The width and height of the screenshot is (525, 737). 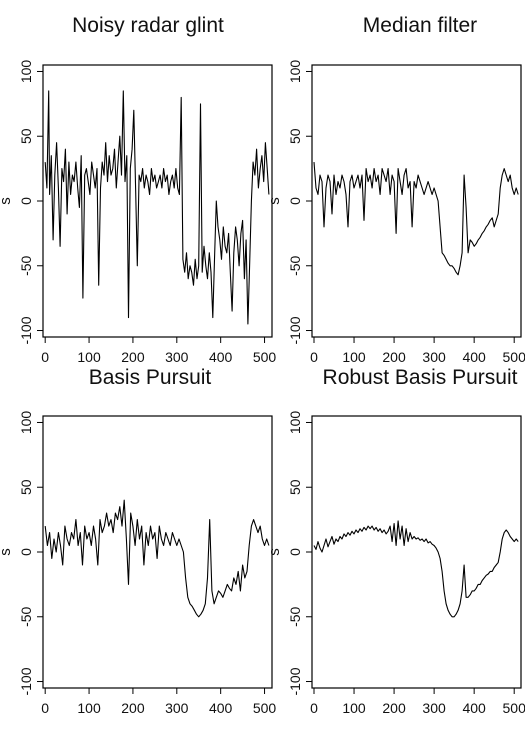 What do you see at coordinates (420, 377) in the screenshot?
I see `chart-title: Robust Basis Pursuit` at bounding box center [420, 377].